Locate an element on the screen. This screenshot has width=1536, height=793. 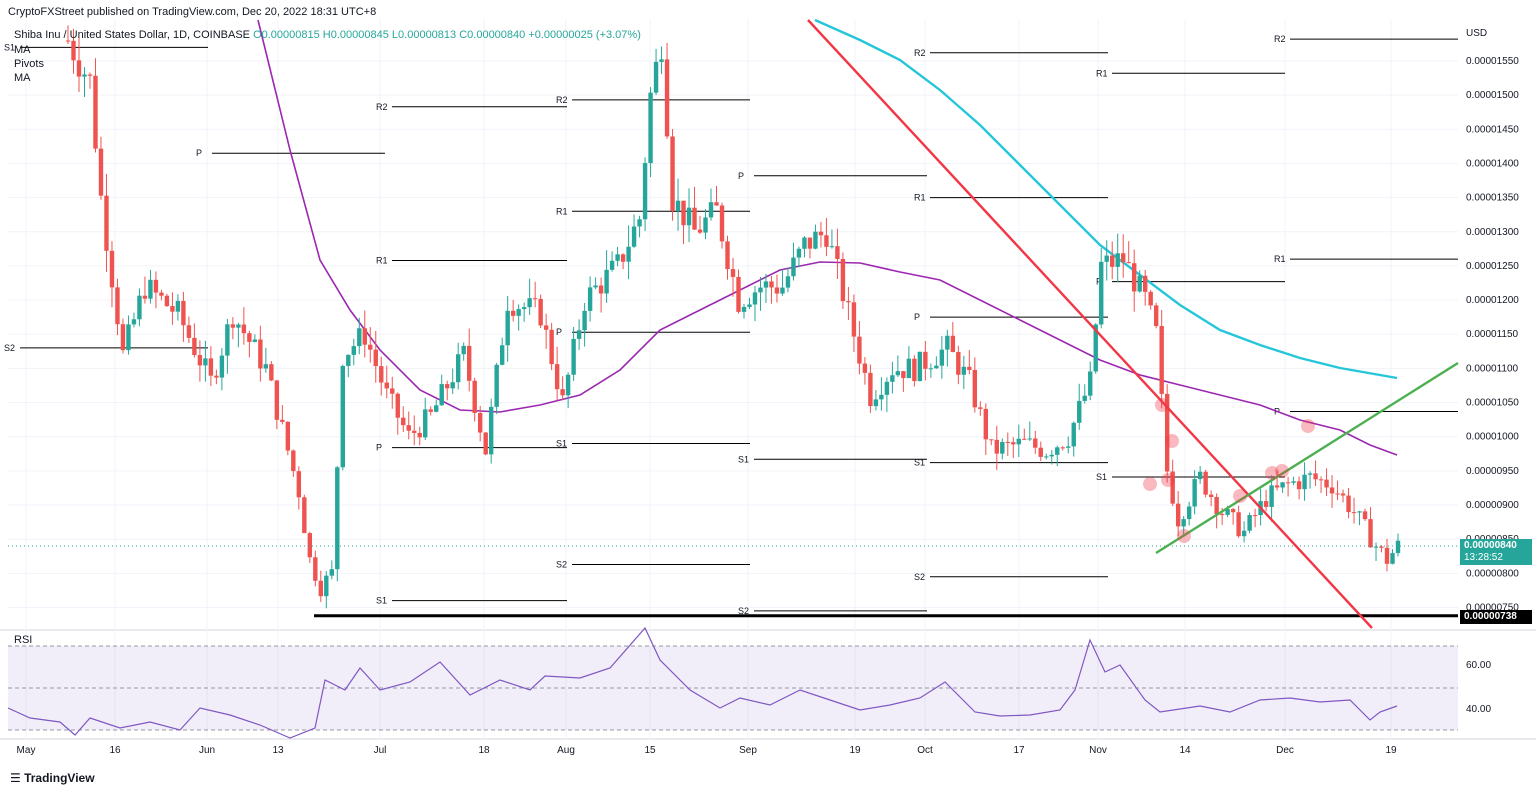
indicator-ma-1: MA is located at coordinates (22, 50).